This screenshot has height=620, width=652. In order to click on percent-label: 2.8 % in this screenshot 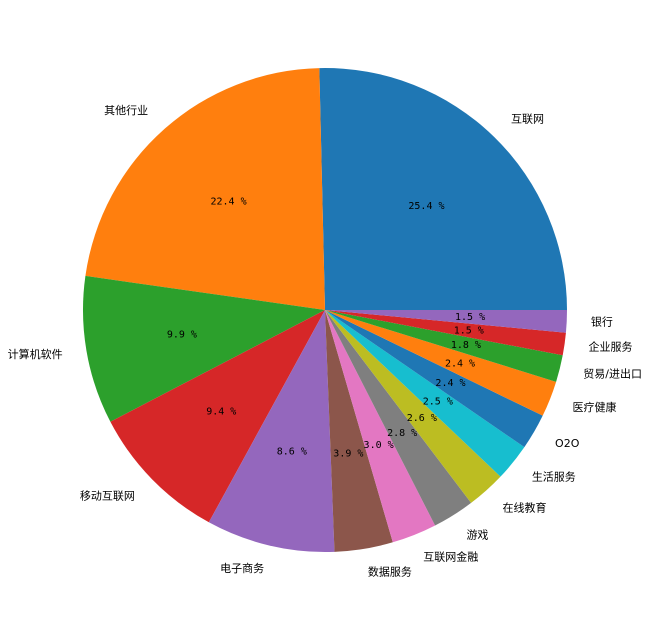, I will do `click(402, 433)`.